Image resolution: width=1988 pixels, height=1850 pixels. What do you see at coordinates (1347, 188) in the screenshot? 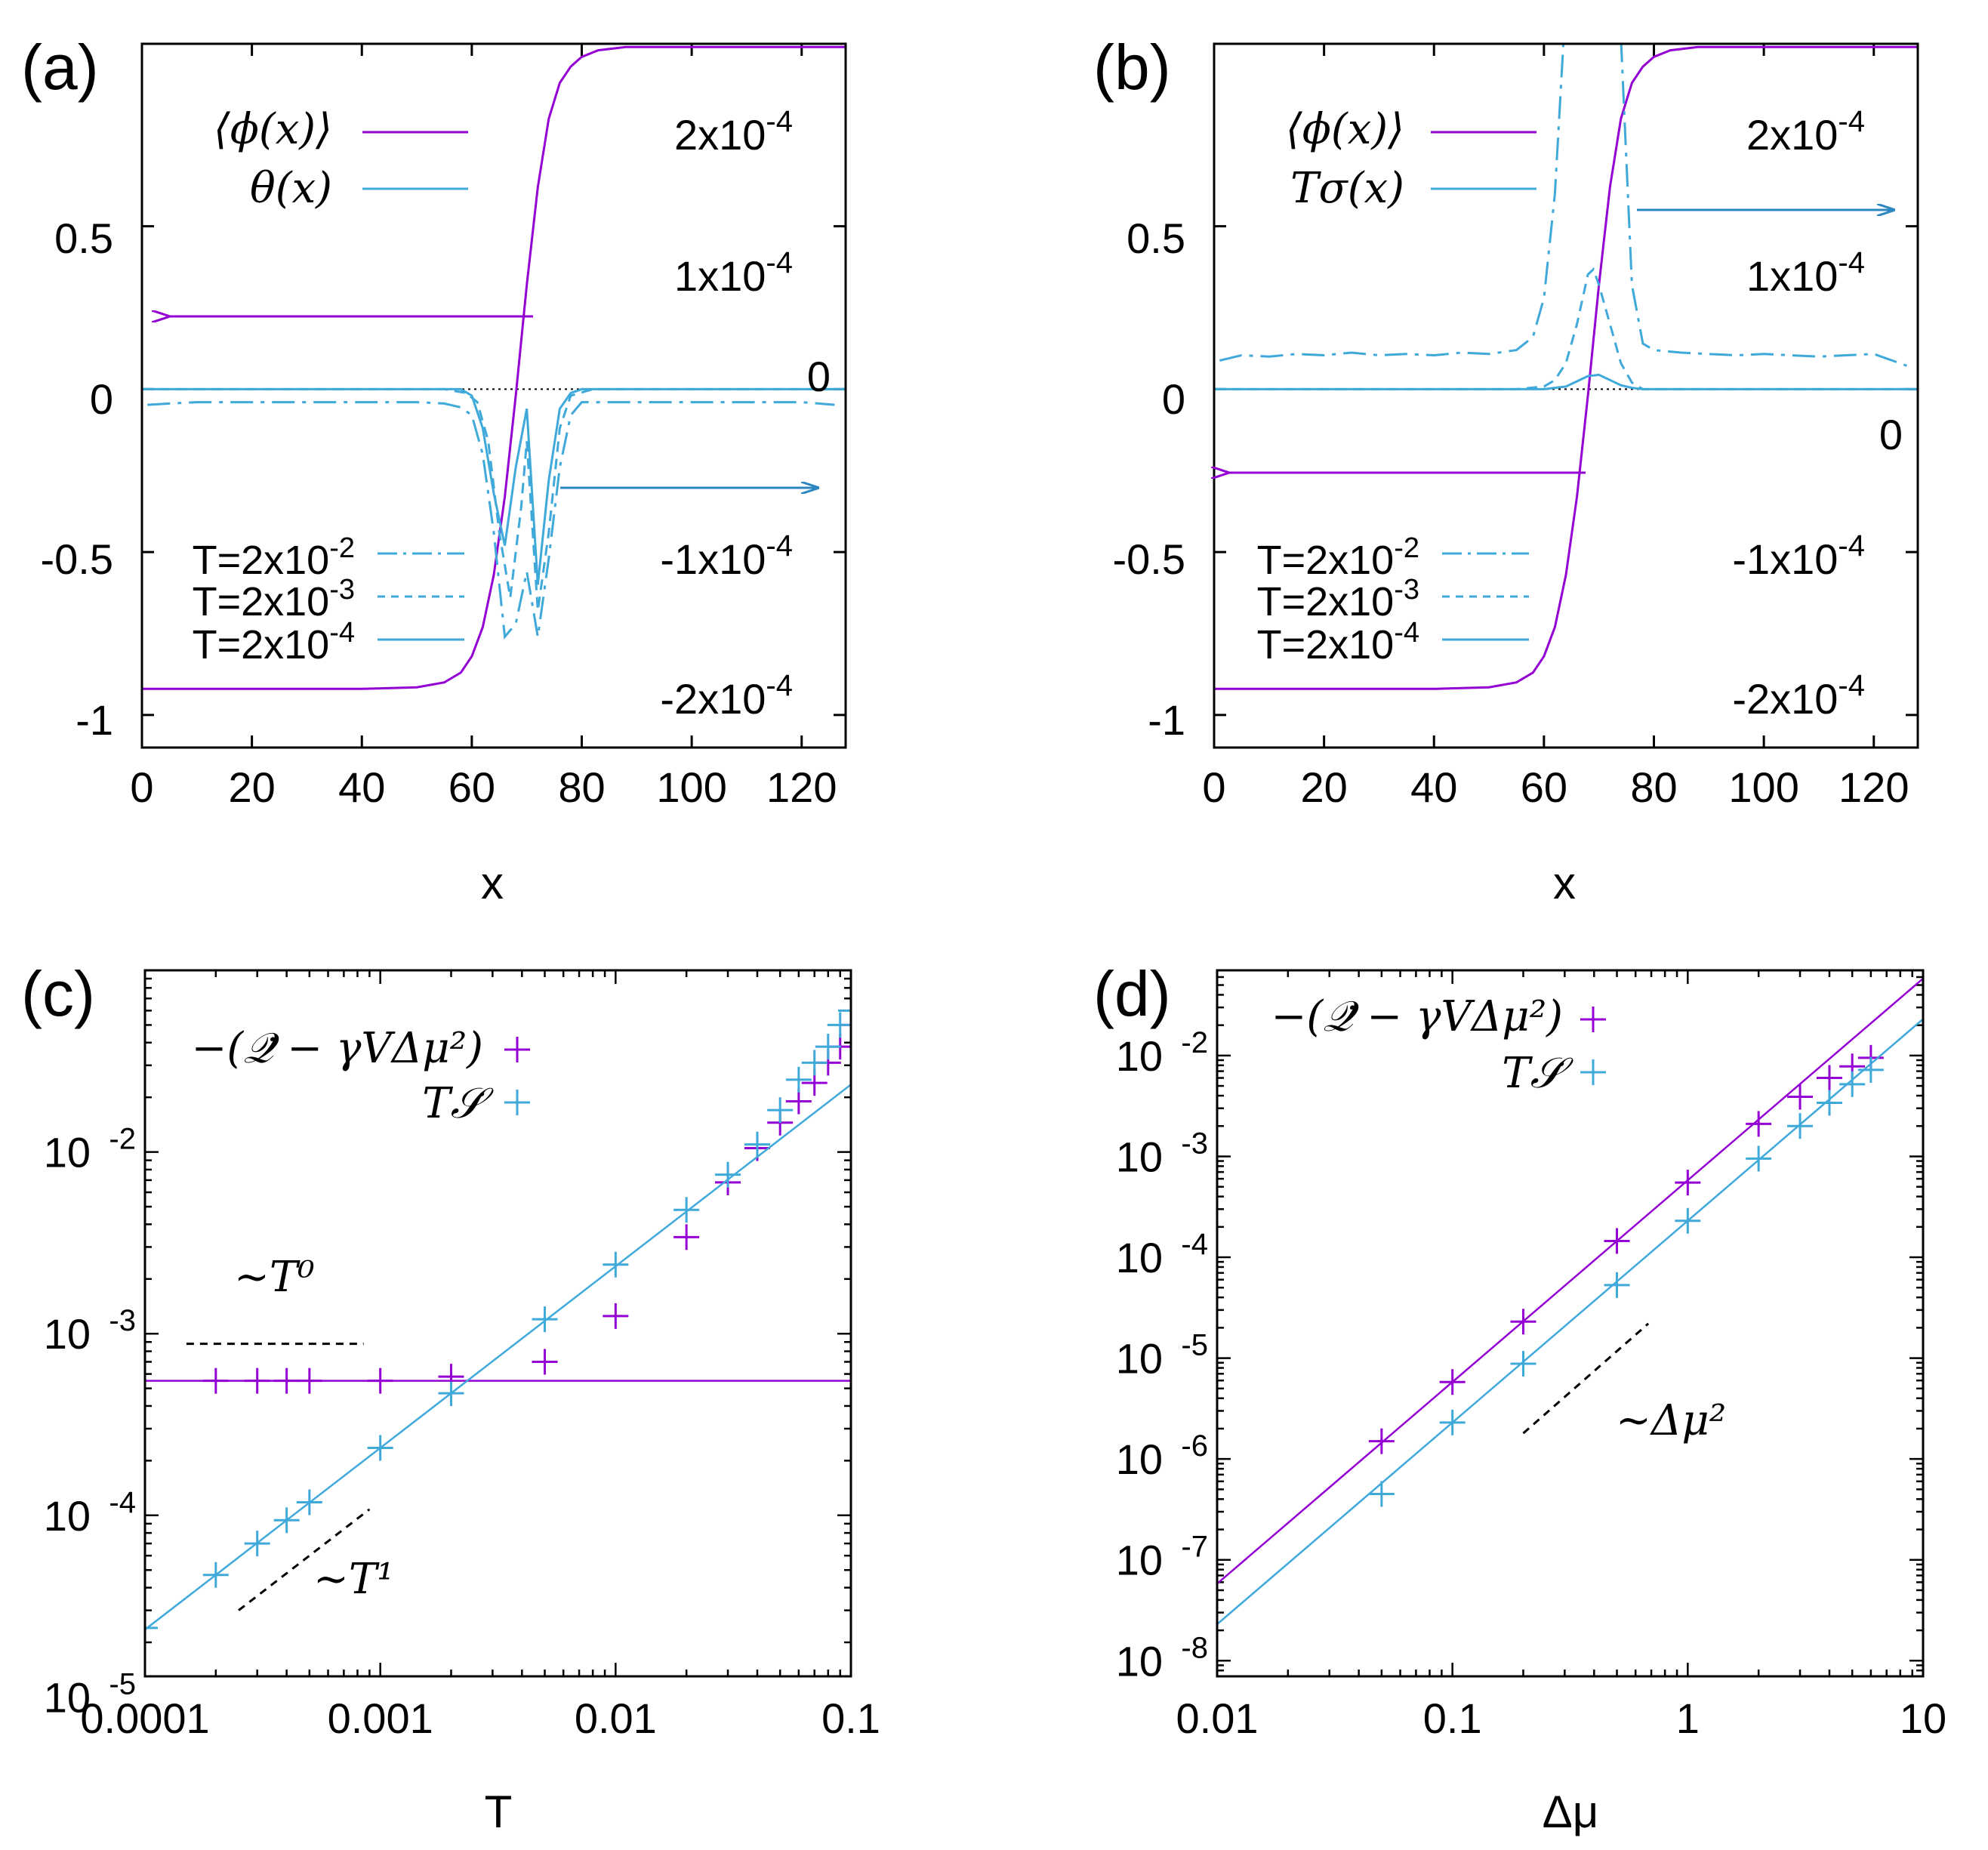
I see `b-legend-sigma: Tσ(x)` at bounding box center [1347, 188].